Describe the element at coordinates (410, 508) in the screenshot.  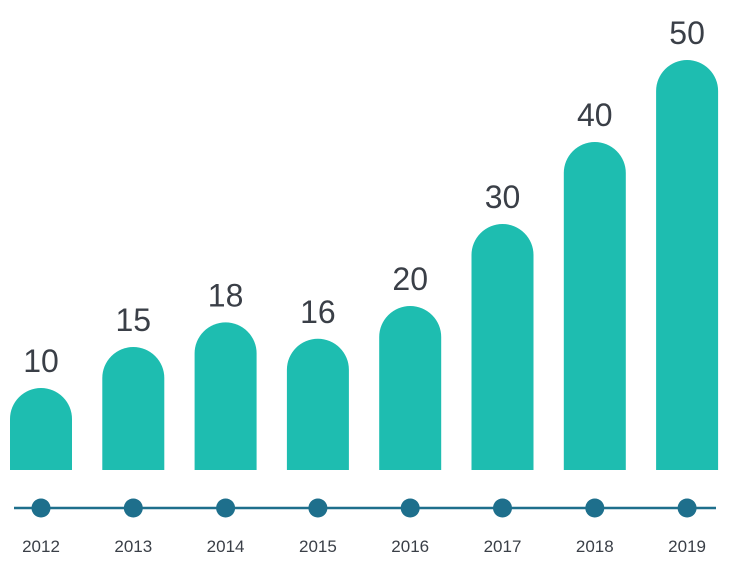
I see `axis-marker-2016` at that location.